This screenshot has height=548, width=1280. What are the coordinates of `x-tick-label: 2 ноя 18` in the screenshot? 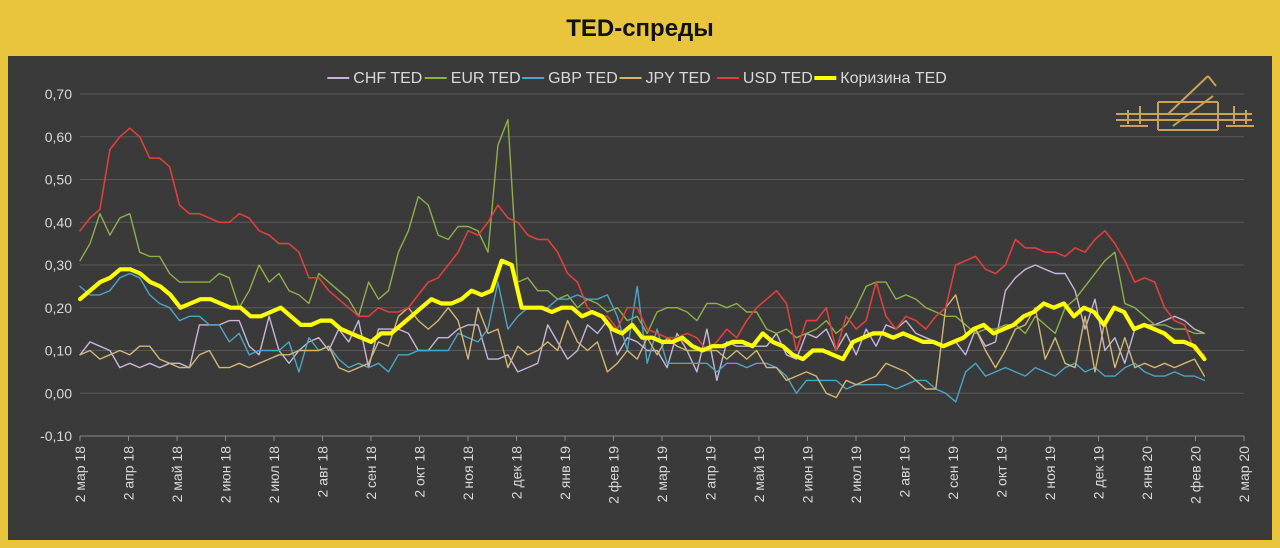 It's located at (468, 473).